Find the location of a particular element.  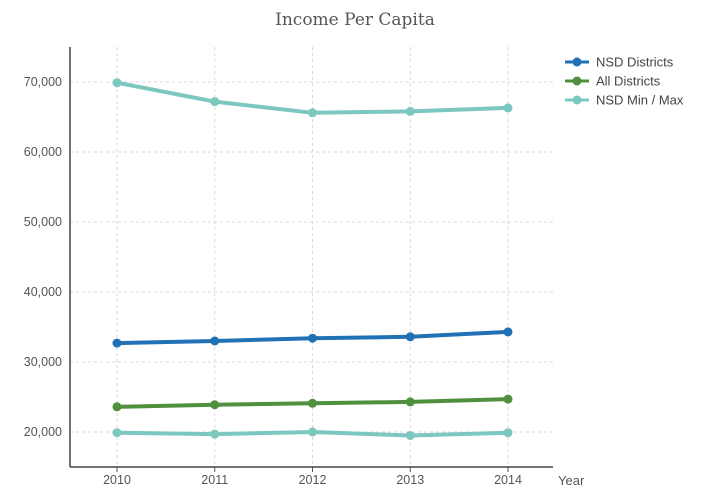

legend-item: All Districts is located at coordinates (613, 81).